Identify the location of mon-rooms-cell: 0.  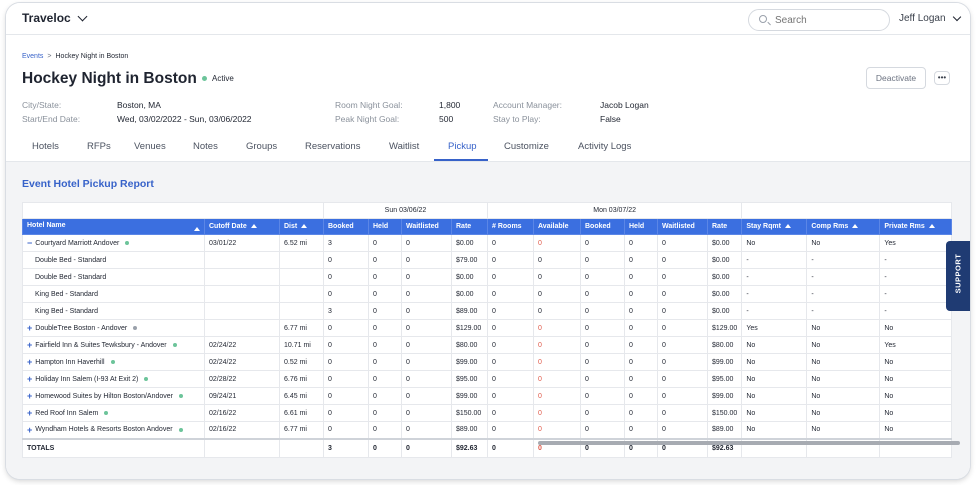
(510, 379).